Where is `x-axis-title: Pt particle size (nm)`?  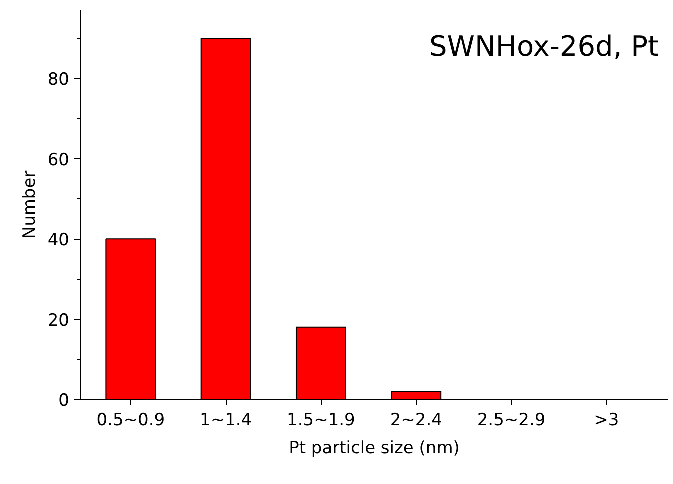 x-axis-title: Pt particle size (nm) is located at coordinates (374, 448).